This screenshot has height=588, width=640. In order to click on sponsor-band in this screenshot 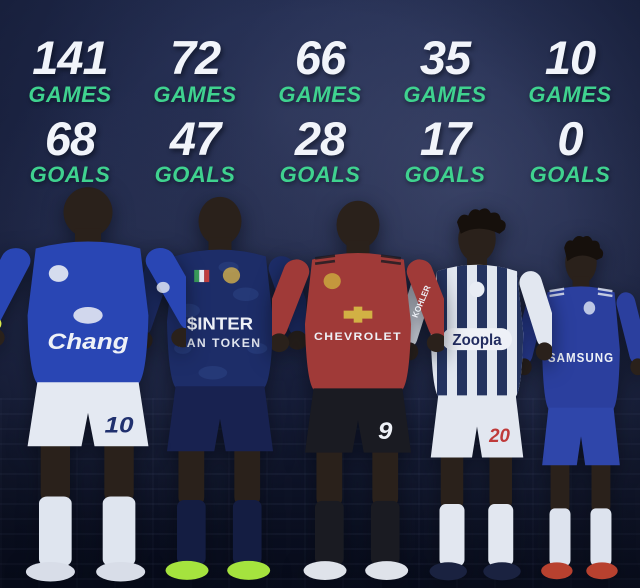, I will do `click(477, 339)`.